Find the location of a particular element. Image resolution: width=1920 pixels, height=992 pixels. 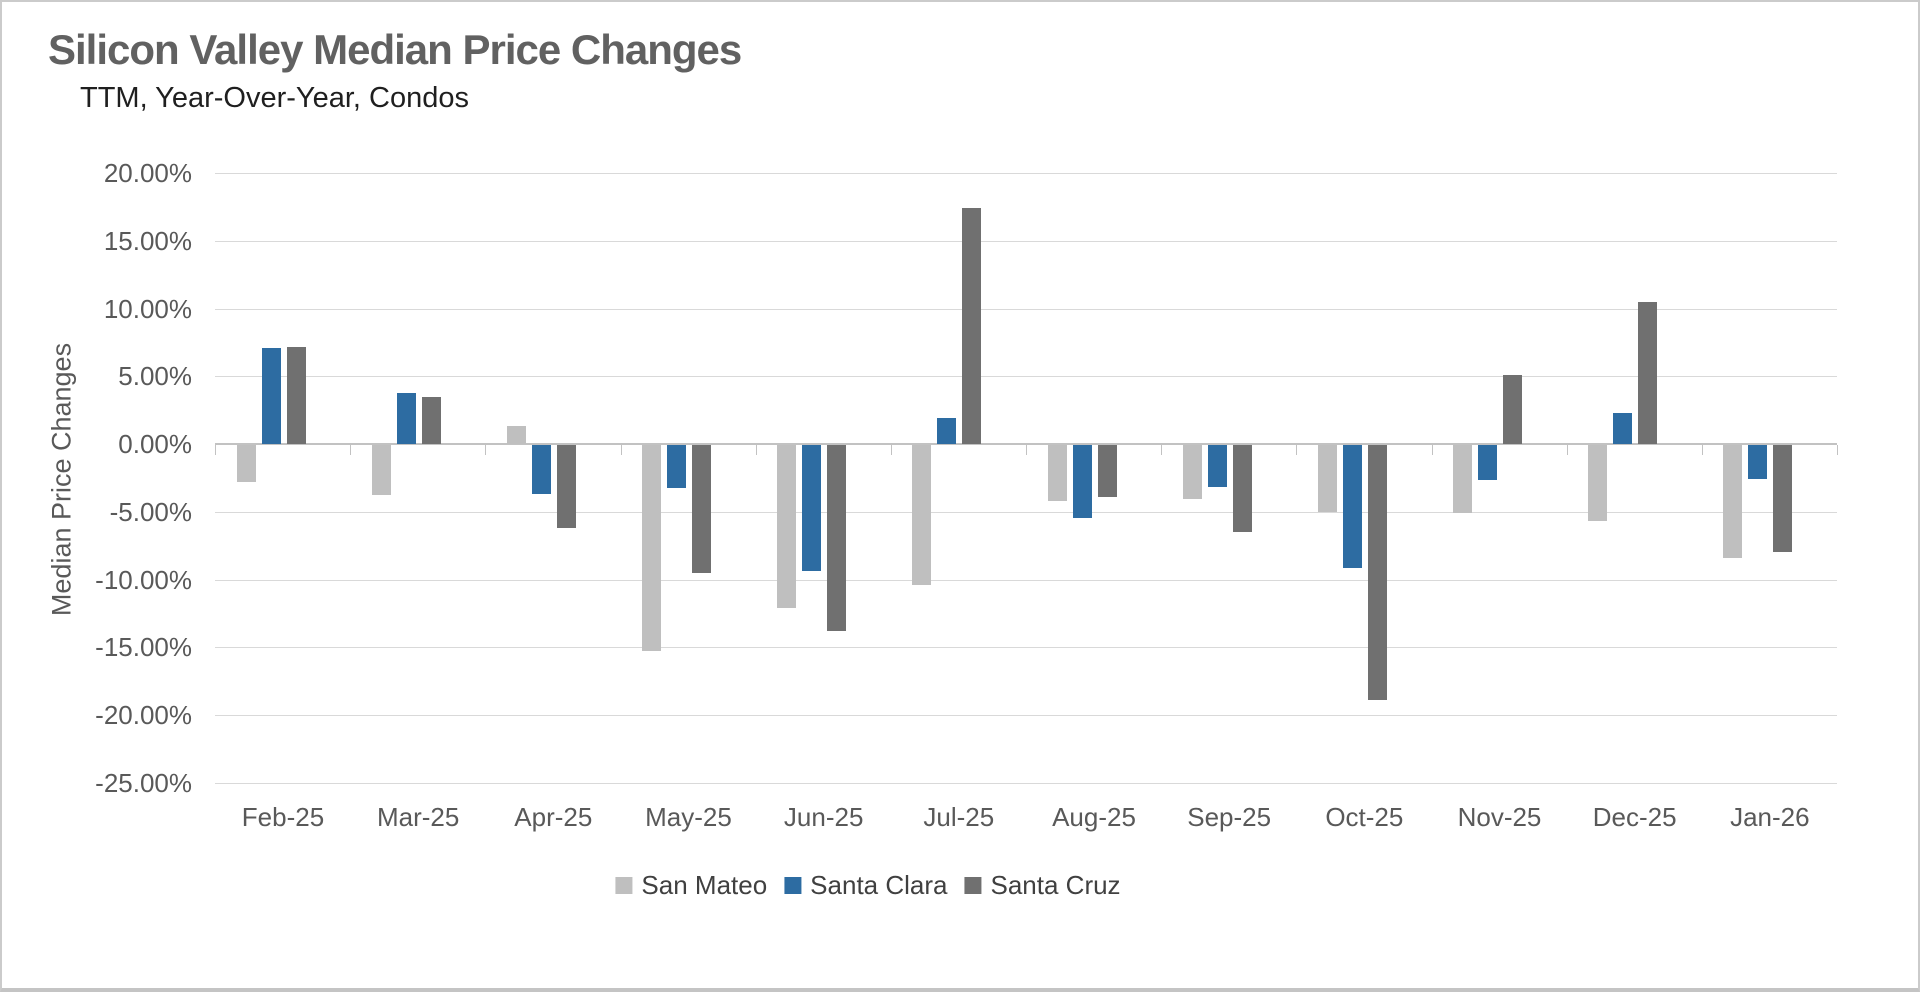

x-tick-label: Nov-25 is located at coordinates (1499, 817).